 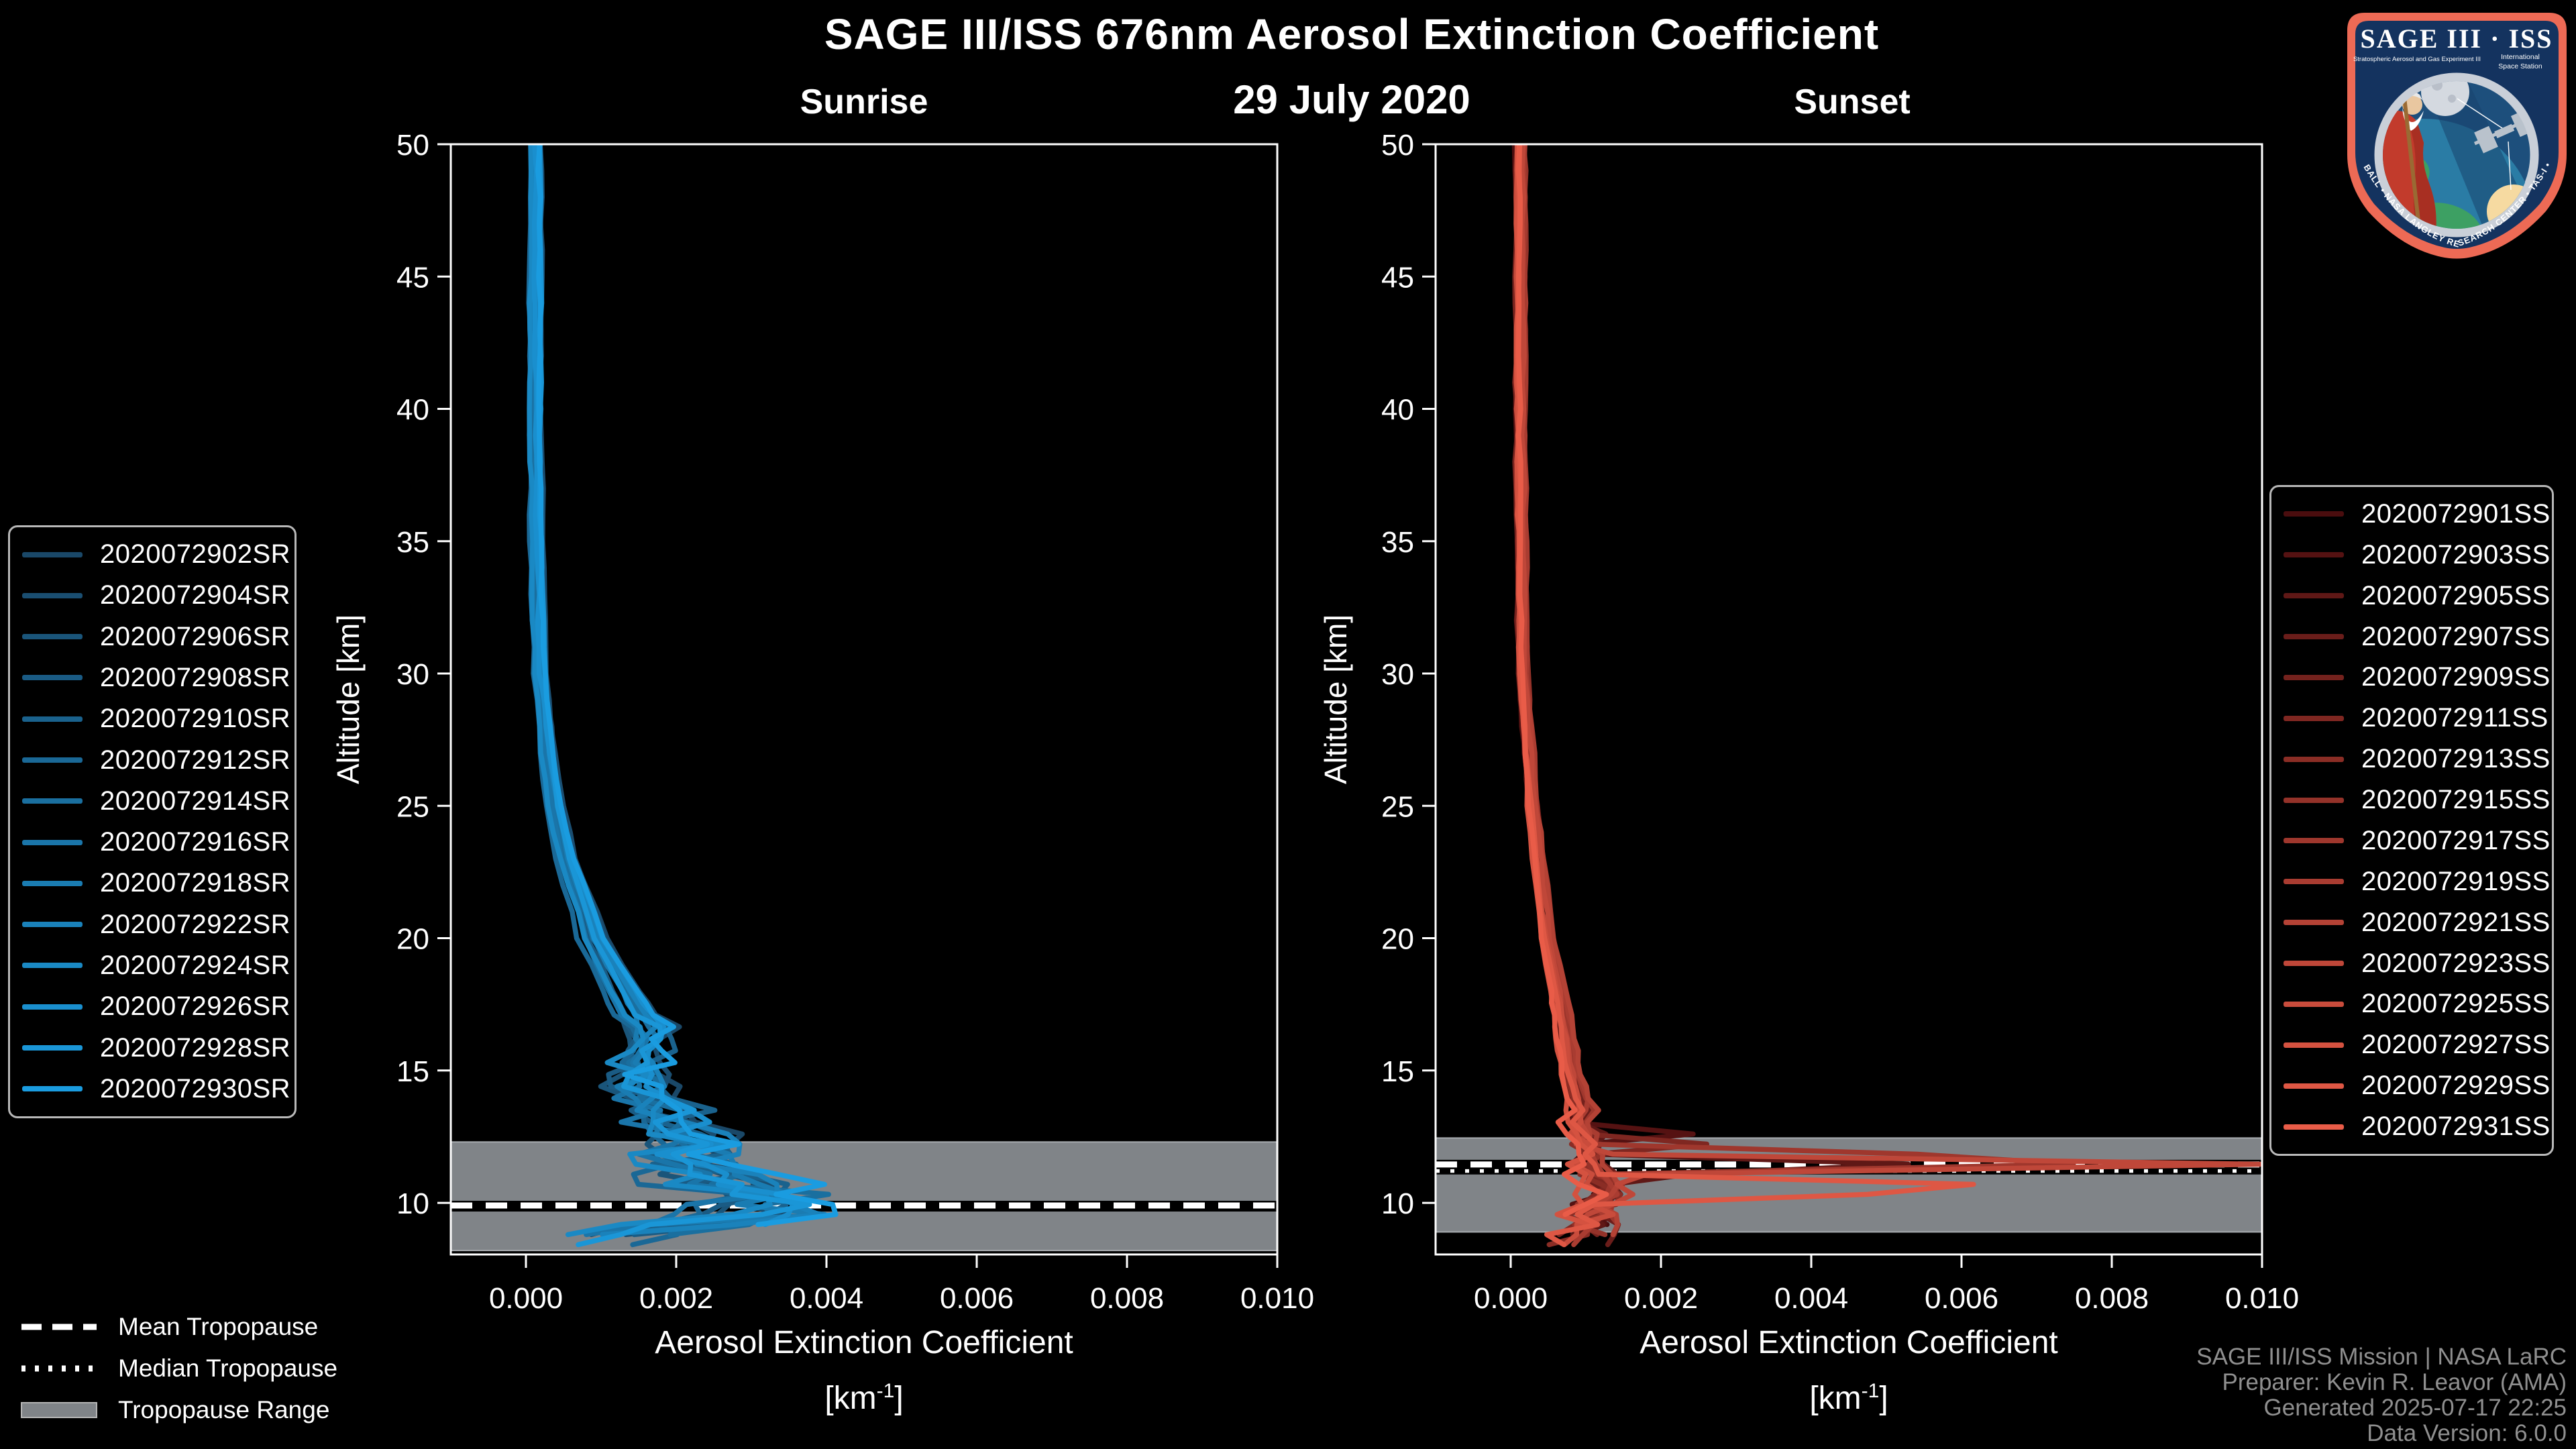 What do you see at coordinates (2467, 1433) in the screenshot?
I see `credit-version: Data Version: 6.0.0` at bounding box center [2467, 1433].